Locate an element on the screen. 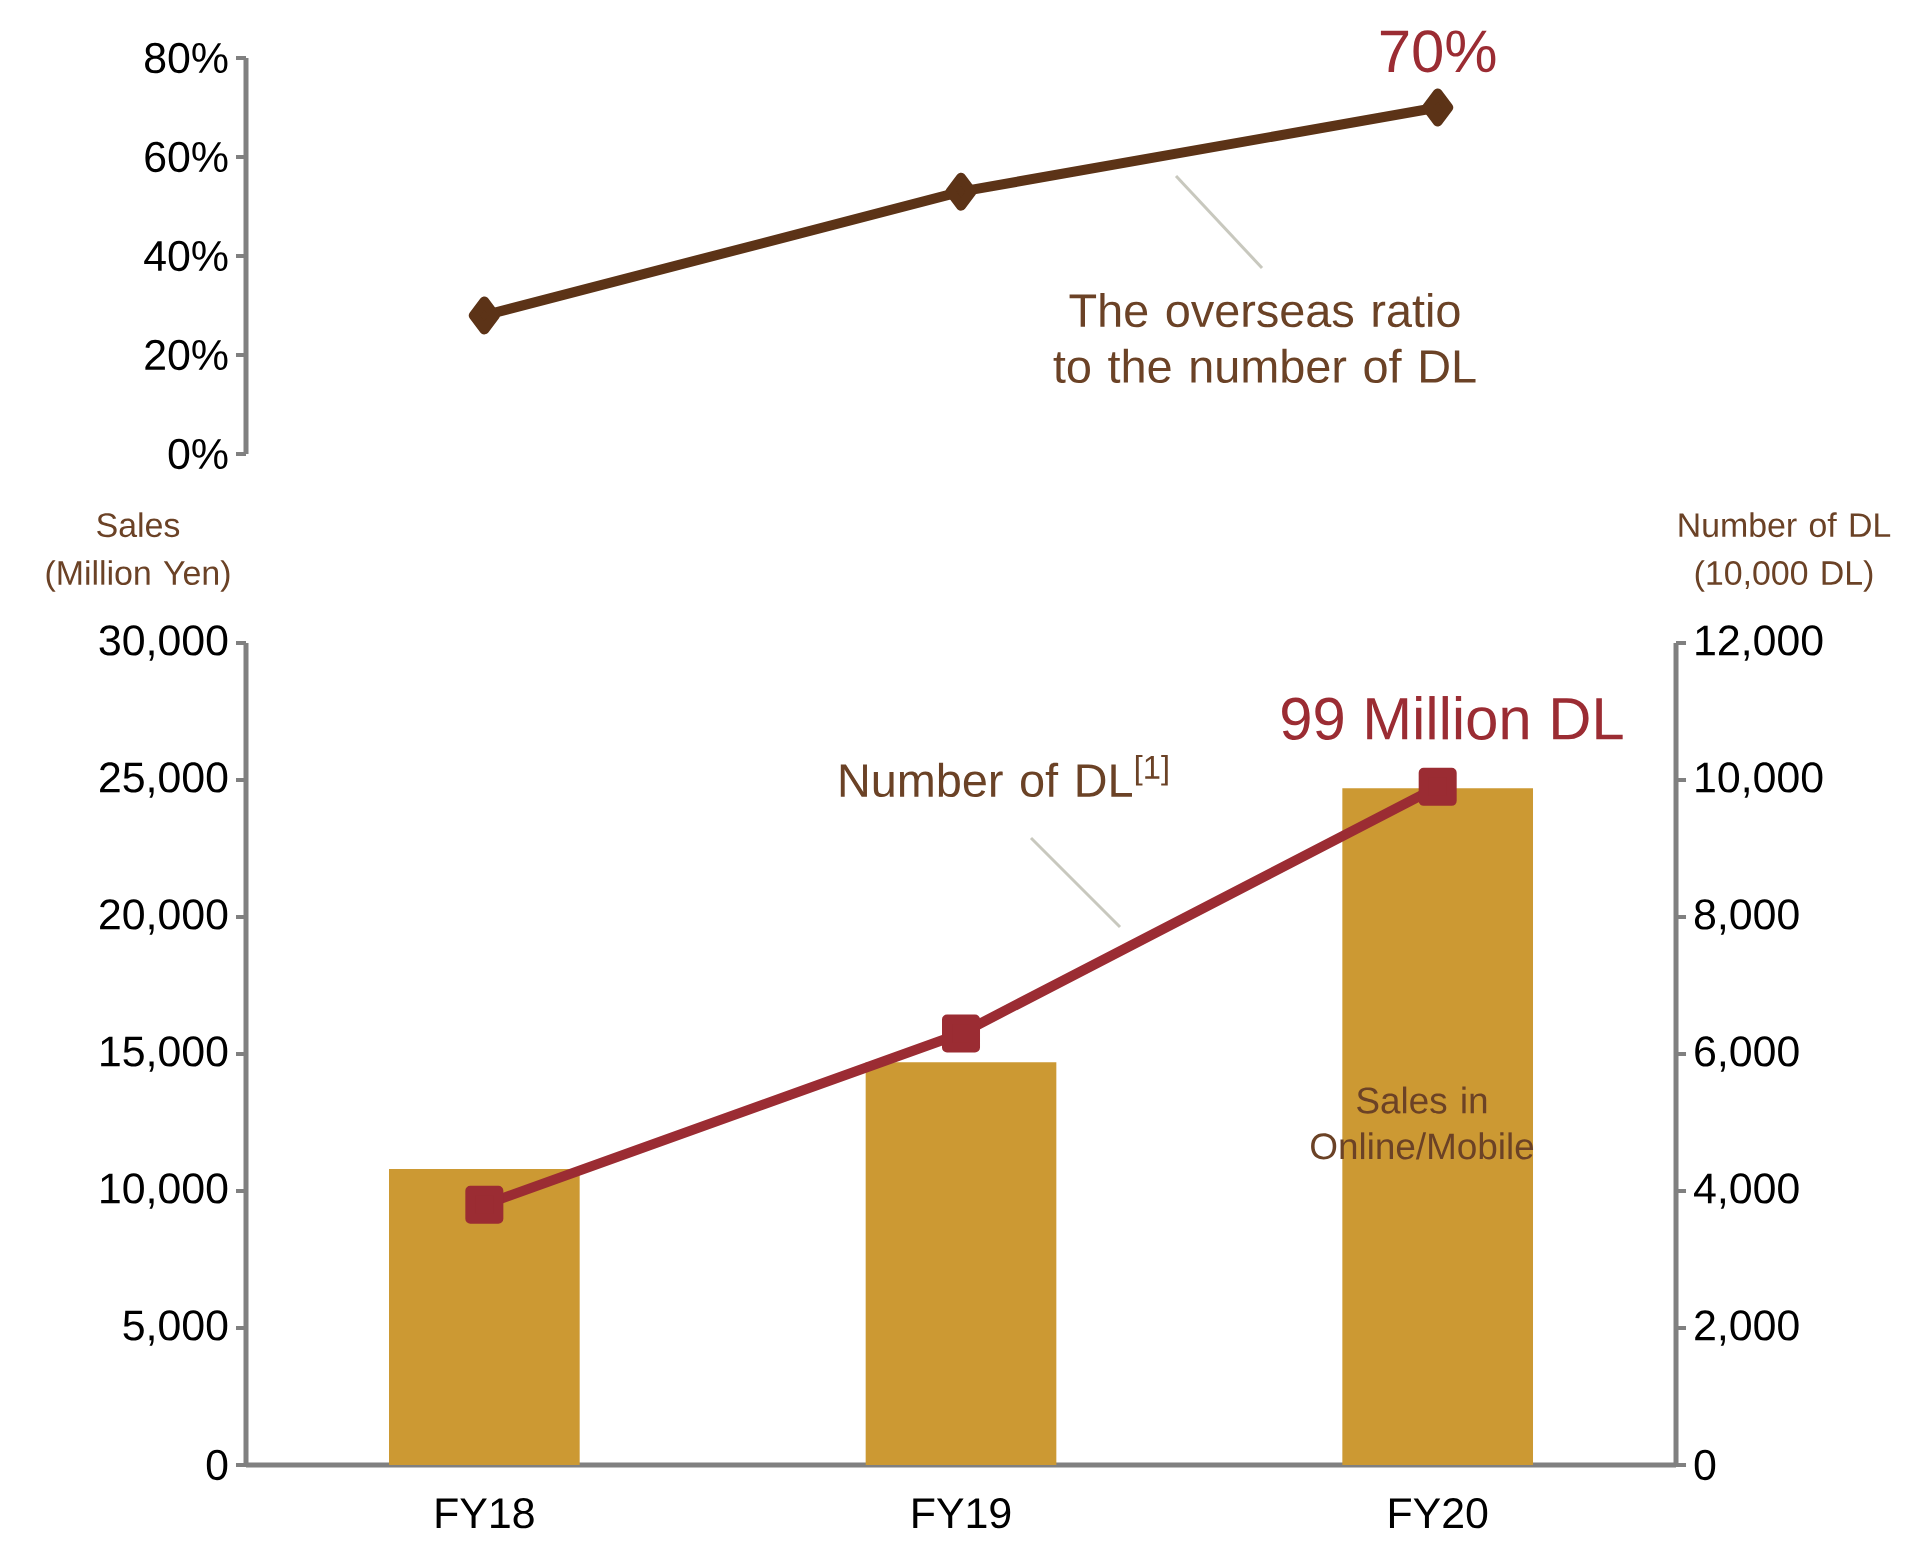 This screenshot has height=1550, width=1925. y-tick-label: 0 is located at coordinates (217, 1465).